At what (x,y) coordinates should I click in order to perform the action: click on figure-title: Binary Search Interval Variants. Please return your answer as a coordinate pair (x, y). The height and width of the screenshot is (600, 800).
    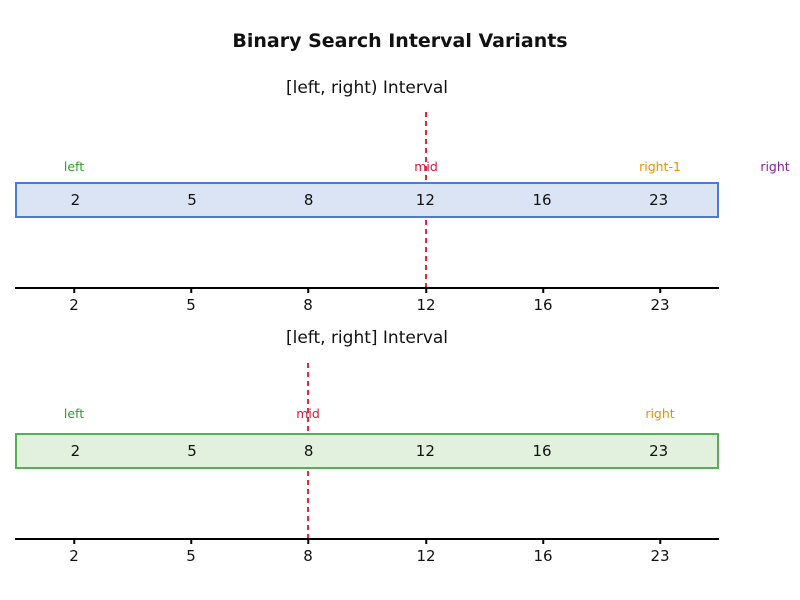
    Looking at the image, I should click on (400, 41).